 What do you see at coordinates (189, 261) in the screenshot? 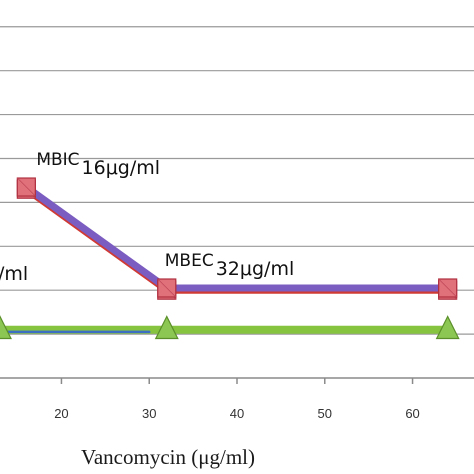
I see `annotation-label: MBEC` at bounding box center [189, 261].